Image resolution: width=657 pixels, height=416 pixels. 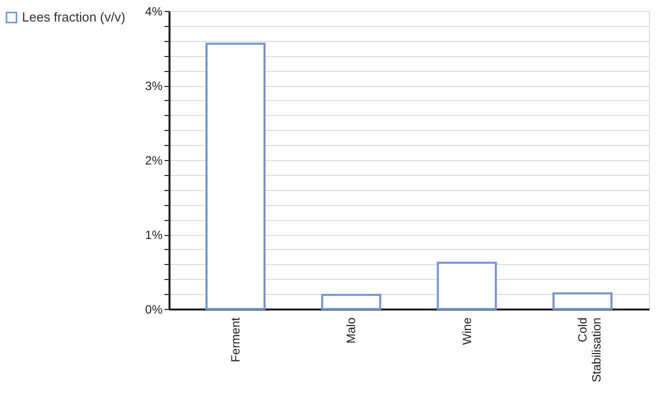 I want to click on x-tick-label: Ferment, so click(x=235, y=339).